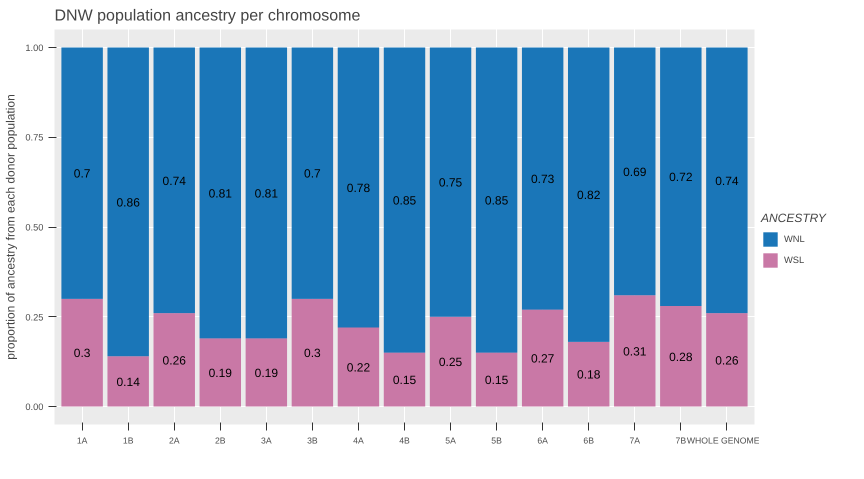 The width and height of the screenshot is (864, 479). I want to click on data-label: 0.25, so click(450, 362).